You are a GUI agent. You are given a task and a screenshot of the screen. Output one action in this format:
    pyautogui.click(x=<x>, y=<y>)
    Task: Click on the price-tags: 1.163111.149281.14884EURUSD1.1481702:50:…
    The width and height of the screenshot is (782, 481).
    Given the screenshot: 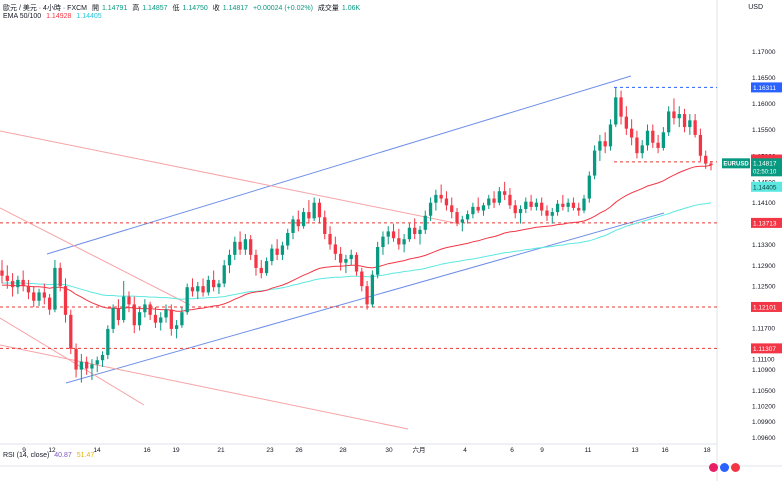 What is the action you would take?
    pyautogui.click(x=752, y=218)
    